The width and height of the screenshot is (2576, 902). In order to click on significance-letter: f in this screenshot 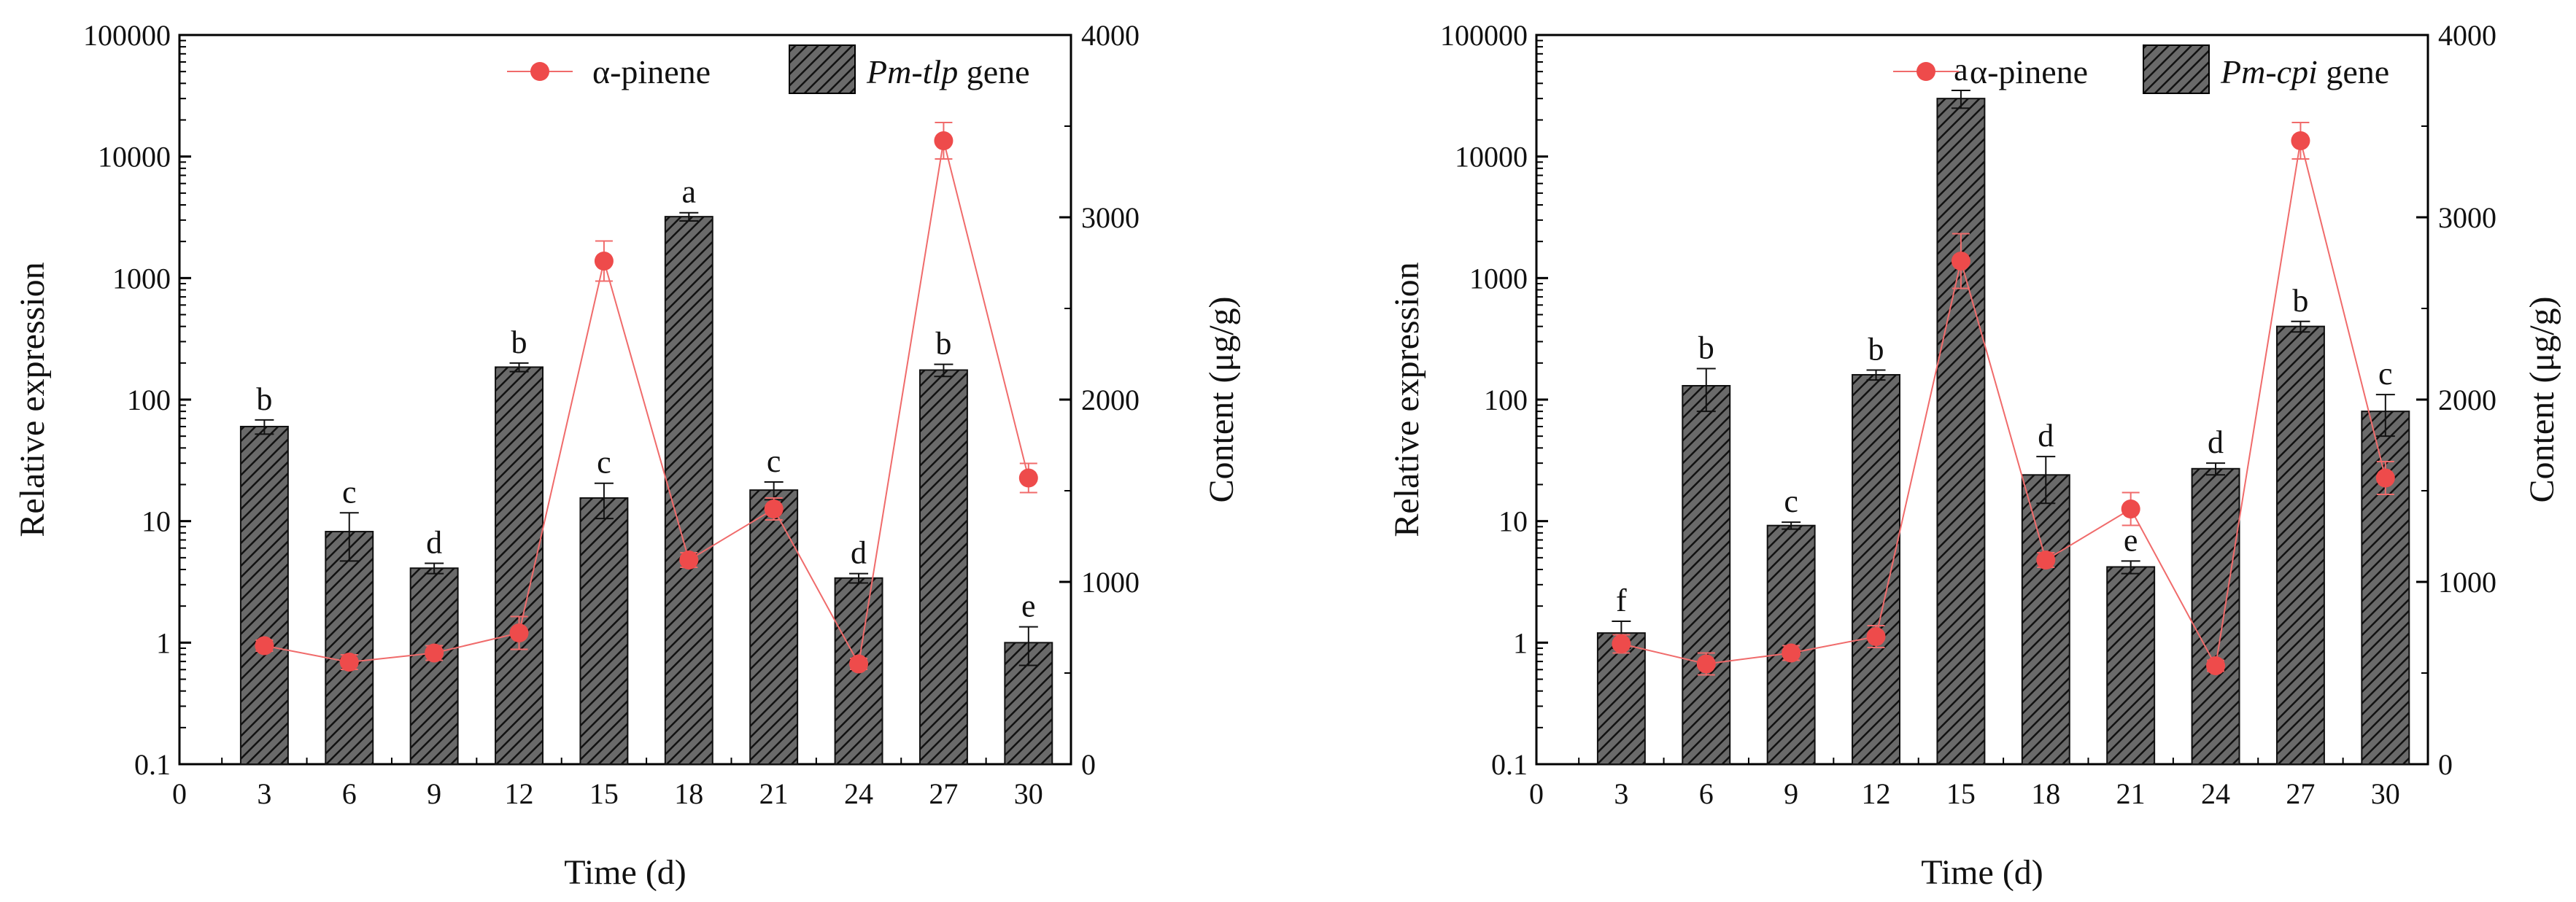, I will do `click(1621, 600)`.